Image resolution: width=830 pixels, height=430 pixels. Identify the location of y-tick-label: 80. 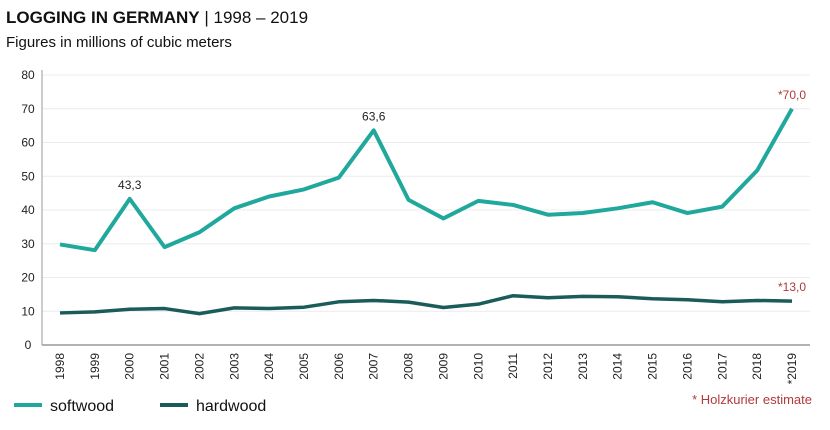
(28, 75).